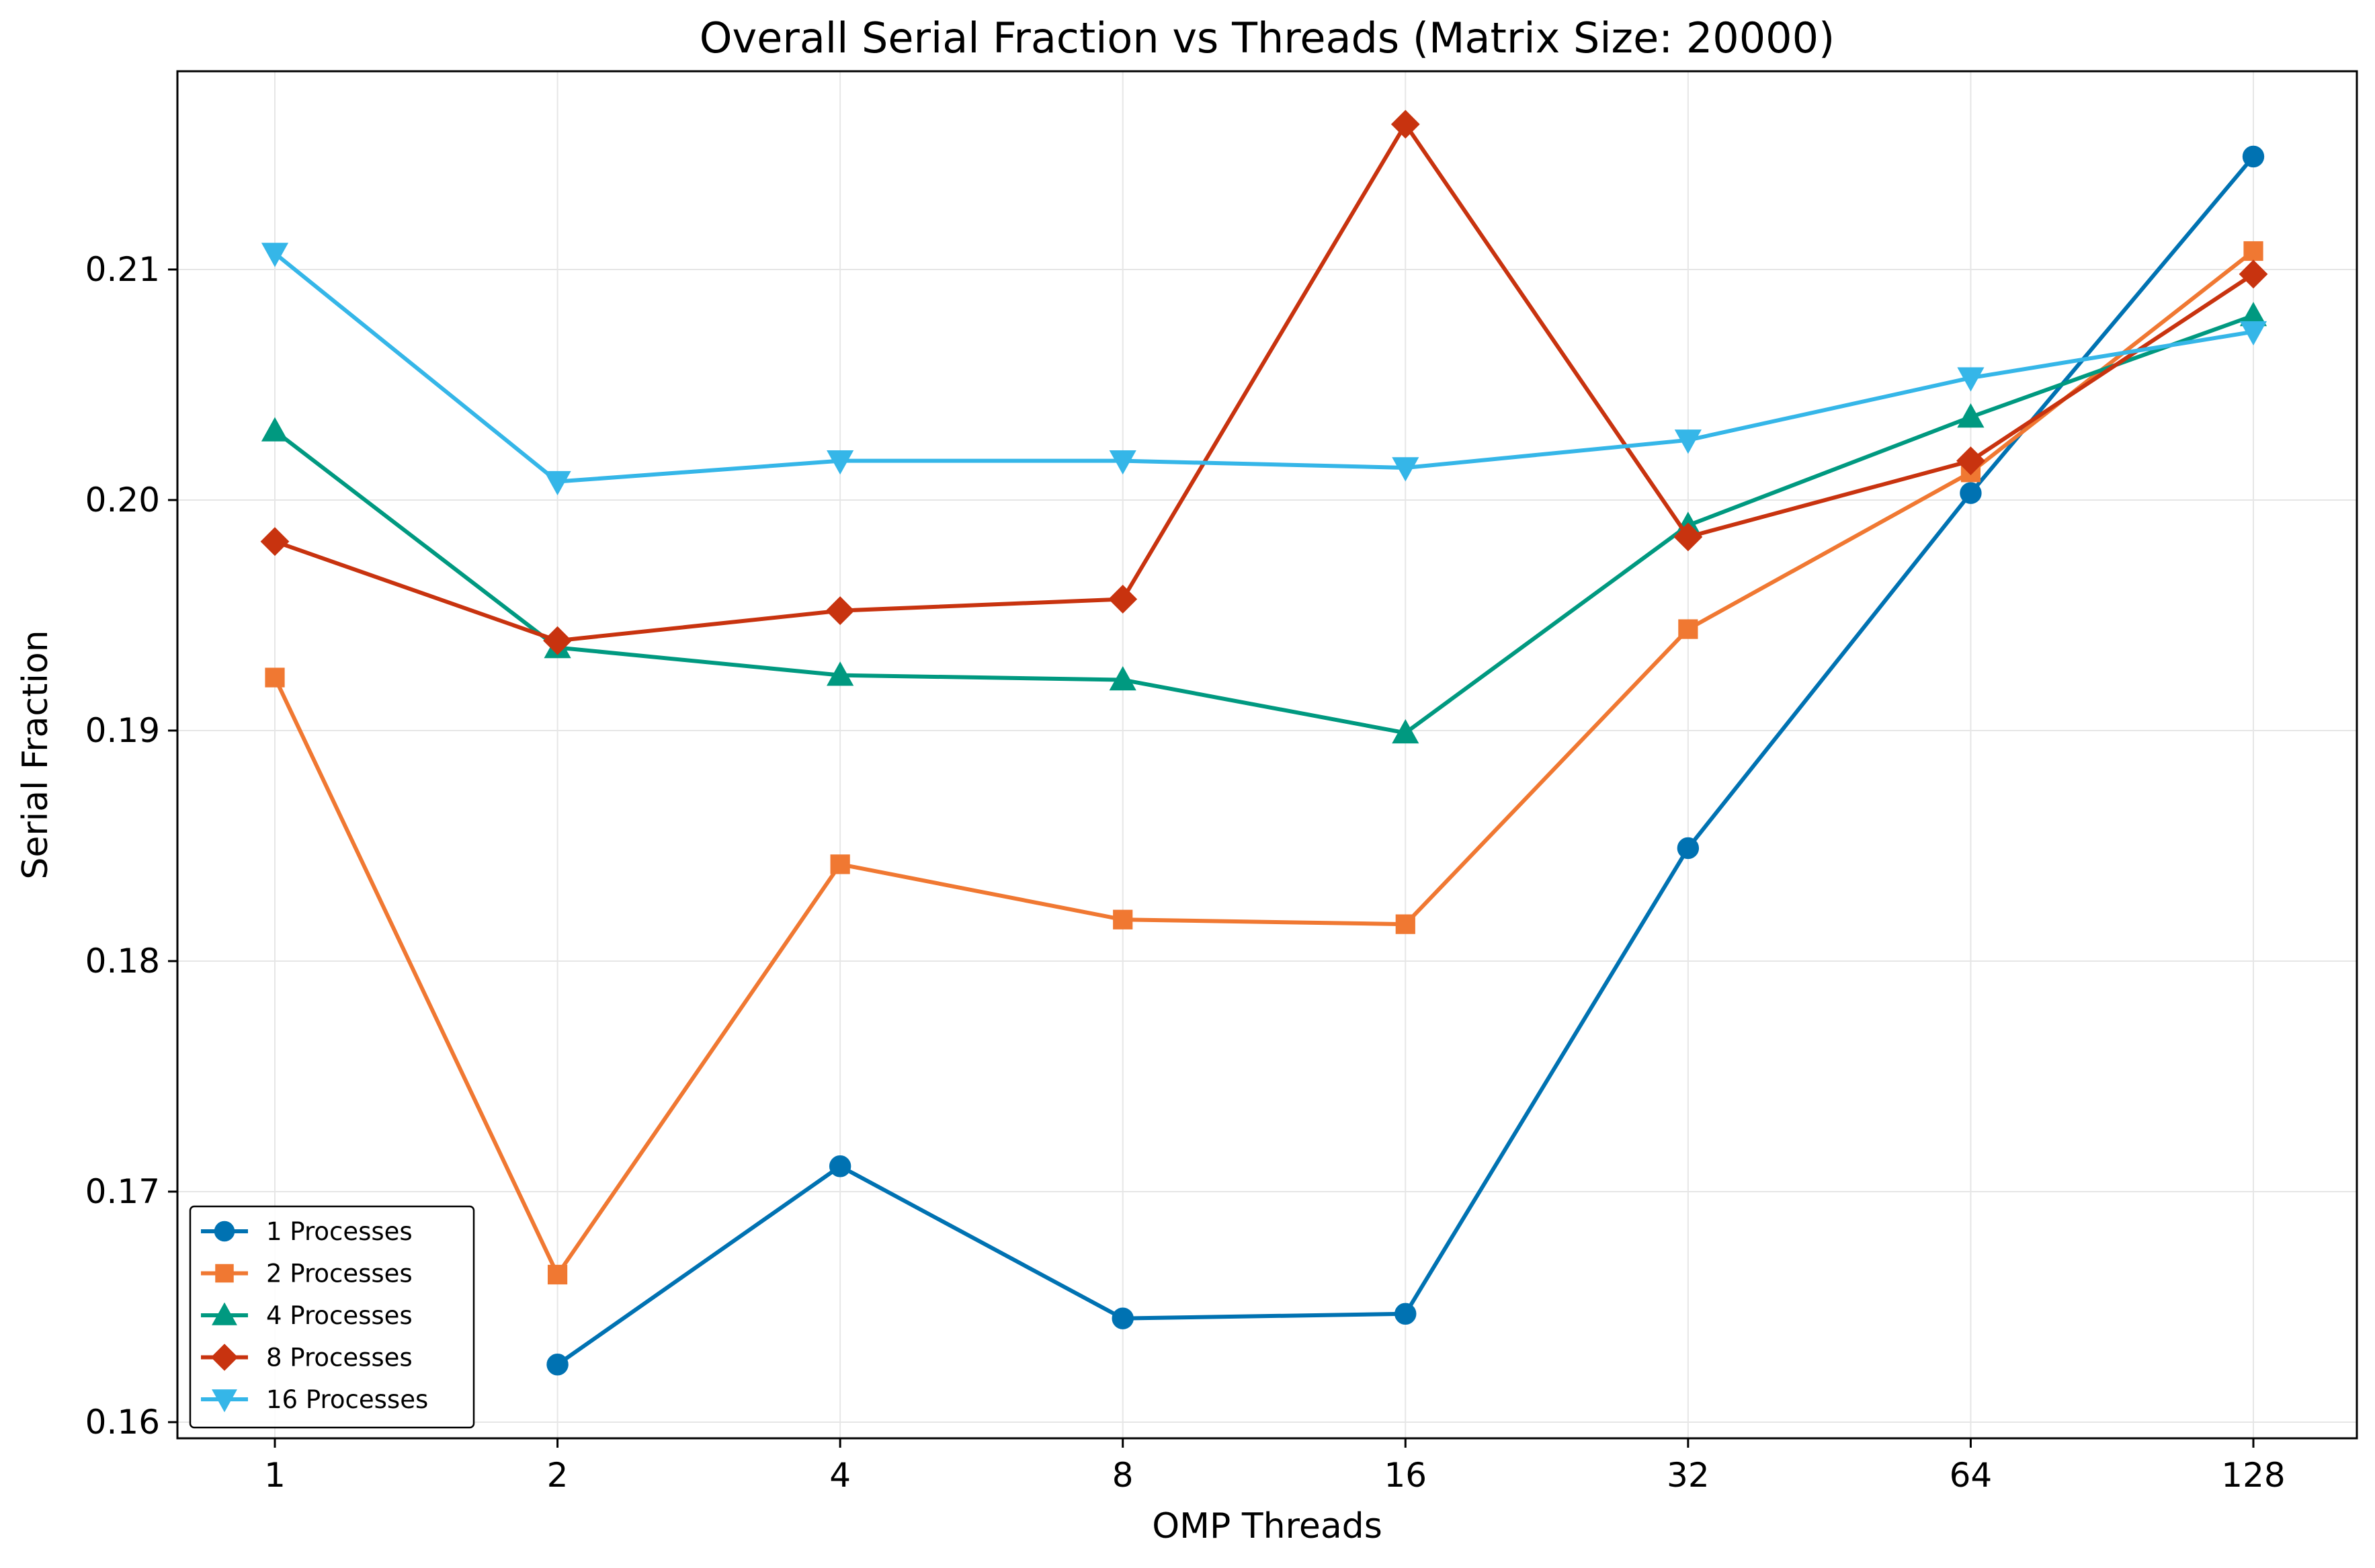 The image size is (2375, 1568). I want to click on legend-label: 8 Processes, so click(339, 1358).